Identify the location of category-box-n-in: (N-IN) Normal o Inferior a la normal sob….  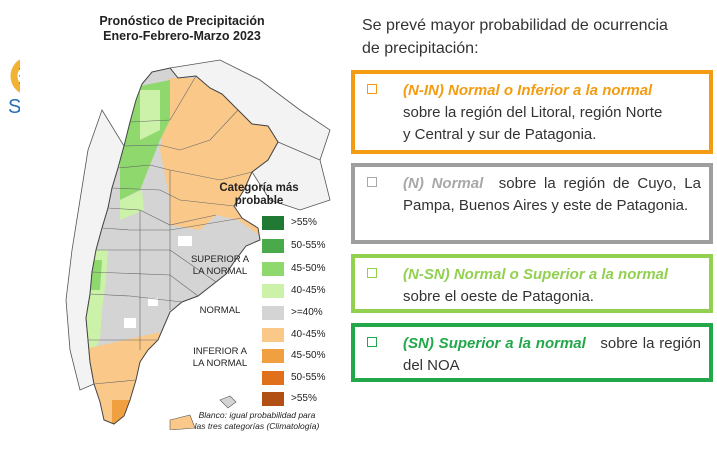
(532, 112).